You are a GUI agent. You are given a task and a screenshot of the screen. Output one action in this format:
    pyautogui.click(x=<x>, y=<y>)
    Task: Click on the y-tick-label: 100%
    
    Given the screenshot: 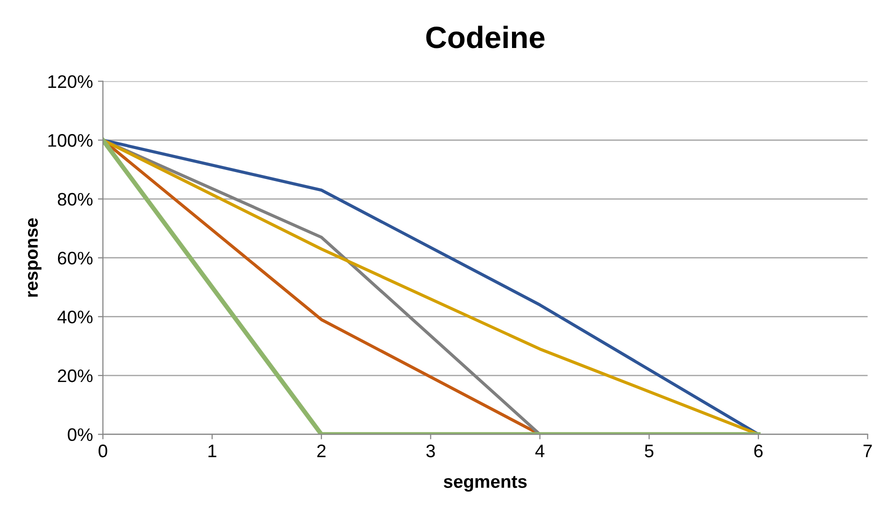 What is the action you would take?
    pyautogui.click(x=70, y=140)
    